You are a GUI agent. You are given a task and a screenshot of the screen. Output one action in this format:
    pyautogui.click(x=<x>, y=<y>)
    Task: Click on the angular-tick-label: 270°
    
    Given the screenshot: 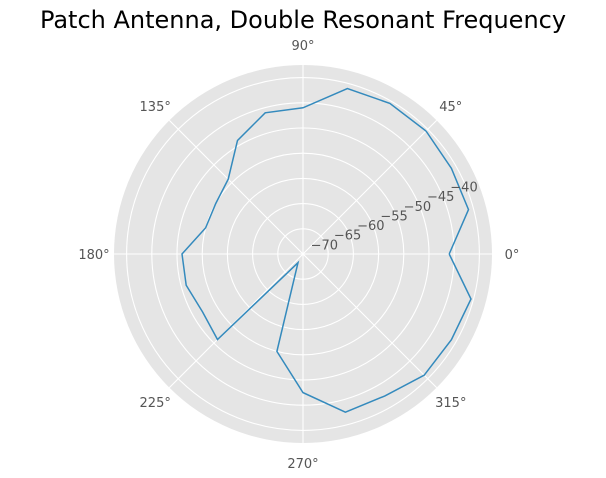 What is the action you would take?
    pyautogui.click(x=302, y=464)
    